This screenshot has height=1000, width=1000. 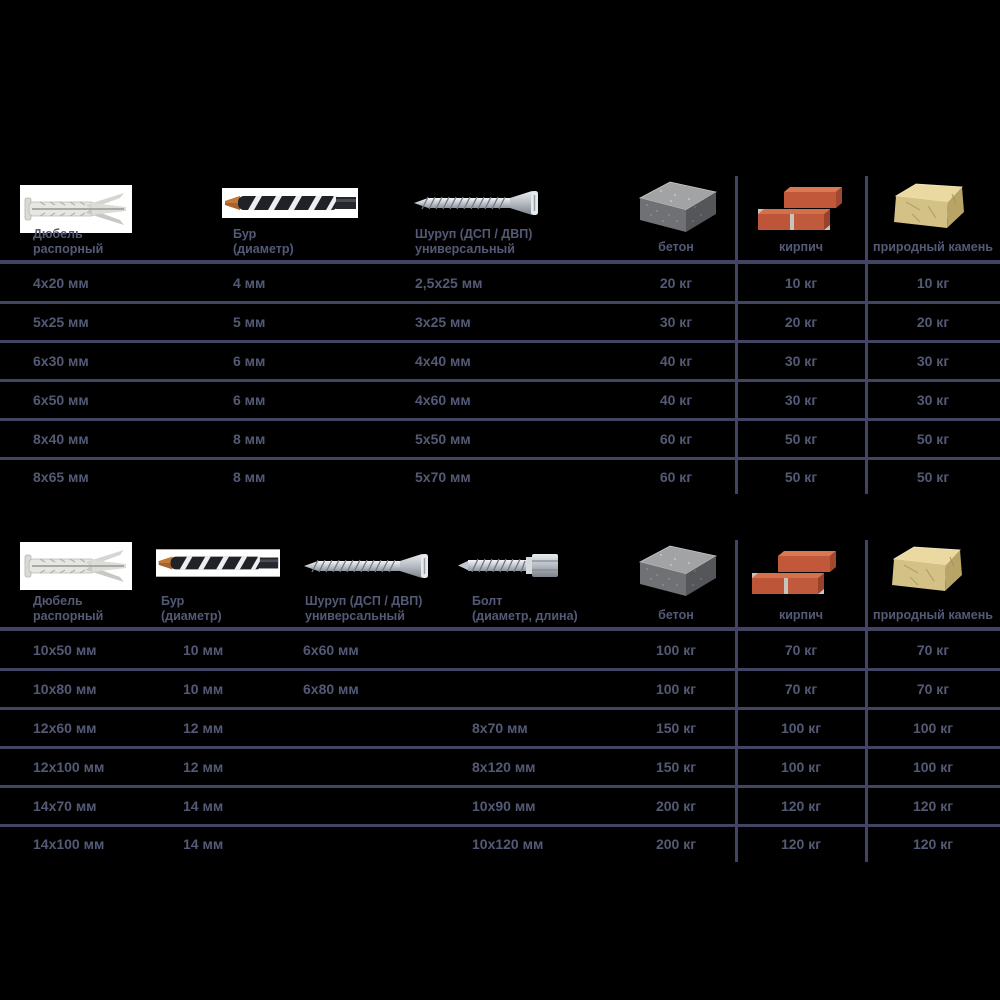 What do you see at coordinates (249, 438) in the screenshot?
I see `table-cell: 8 мм` at bounding box center [249, 438].